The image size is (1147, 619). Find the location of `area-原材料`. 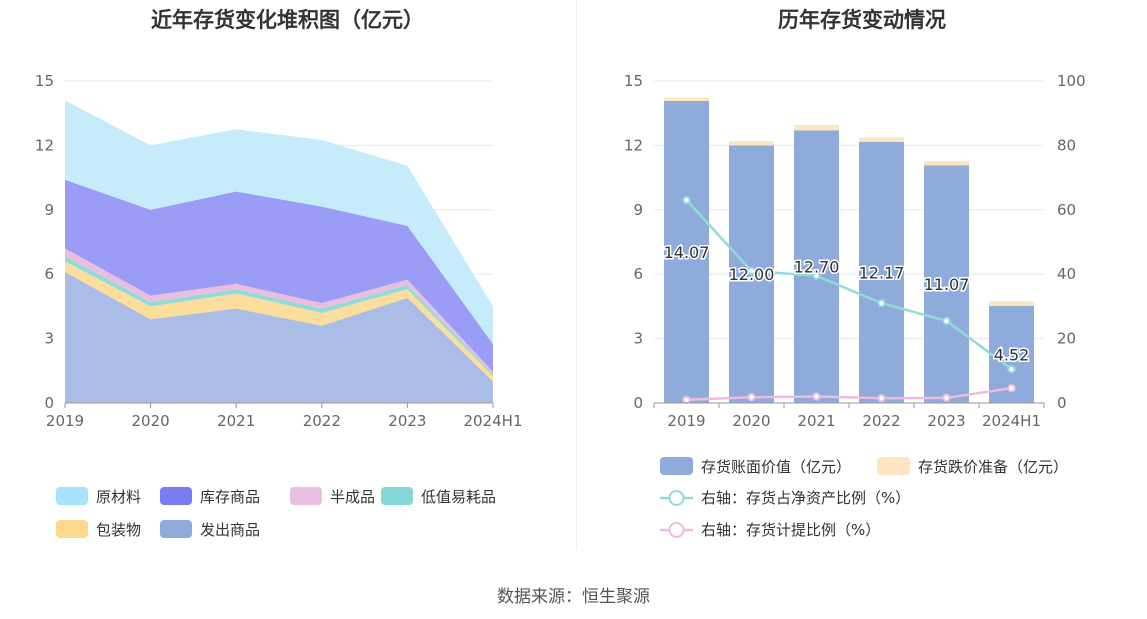

area-原材料 is located at coordinates (279, 222).